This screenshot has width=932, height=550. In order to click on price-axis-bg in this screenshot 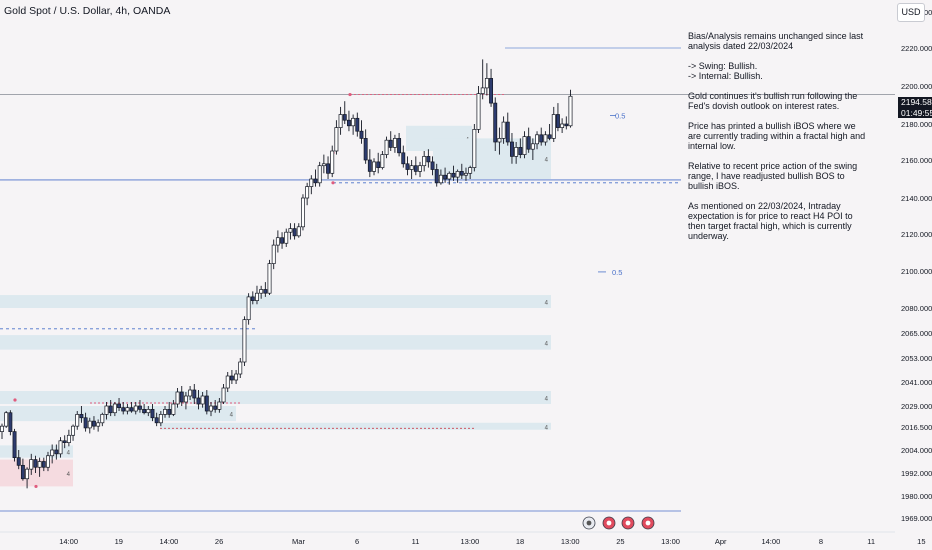, I will do `click(913, 275)`.